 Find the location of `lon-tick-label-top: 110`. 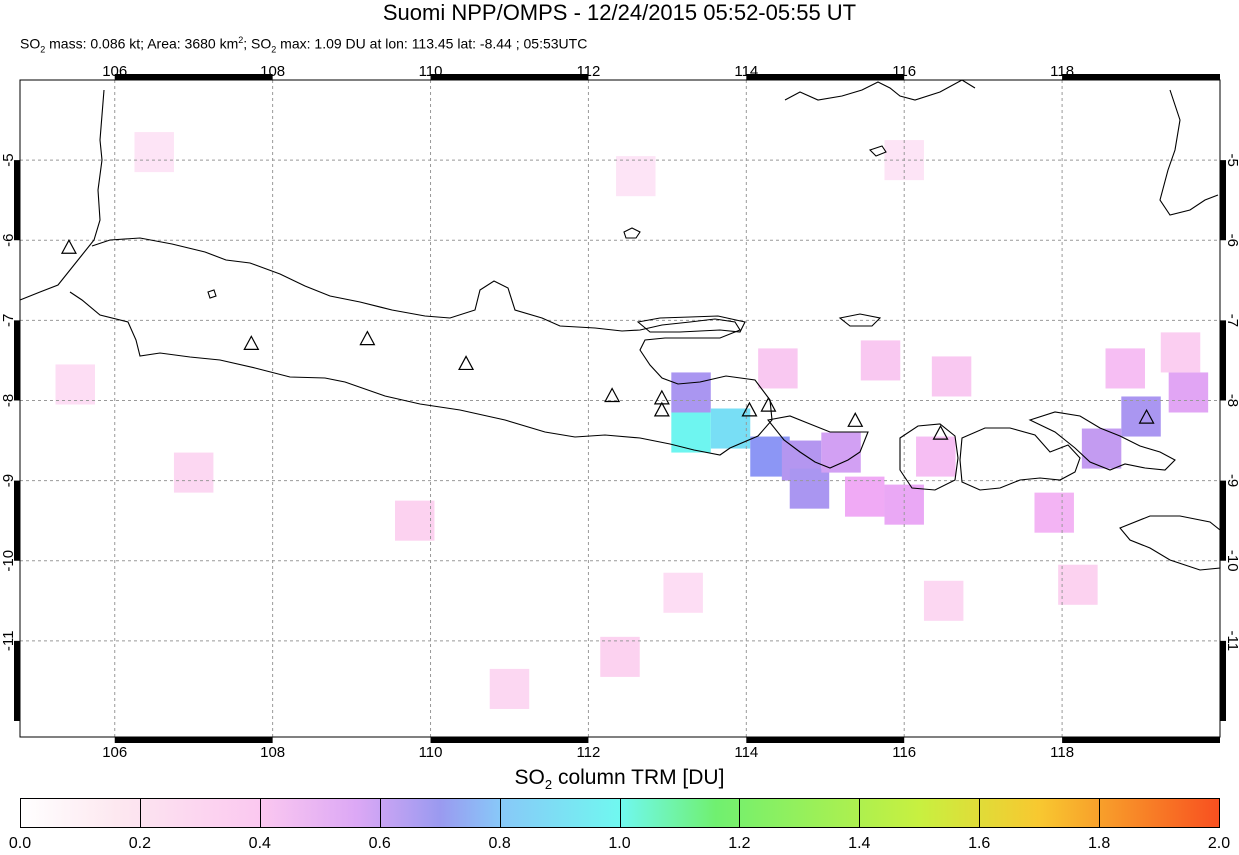

lon-tick-label-top: 110 is located at coordinates (431, 71).